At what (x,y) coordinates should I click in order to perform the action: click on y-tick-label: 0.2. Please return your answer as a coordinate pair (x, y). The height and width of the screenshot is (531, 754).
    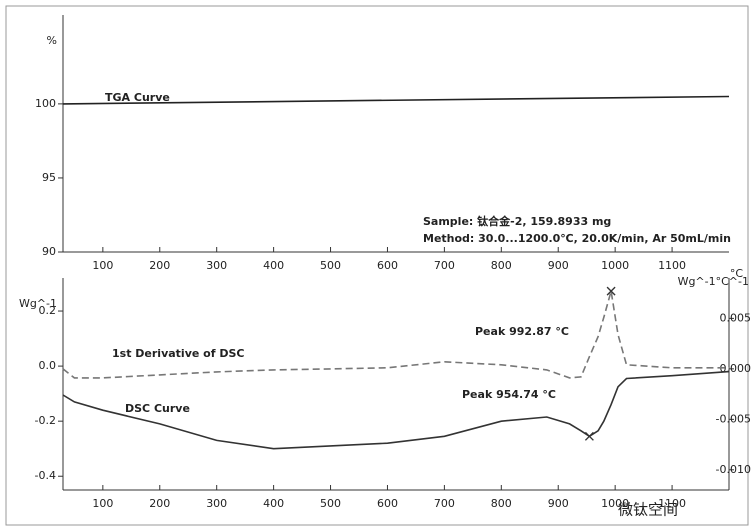
    Looking at the image, I should click on (48, 310).